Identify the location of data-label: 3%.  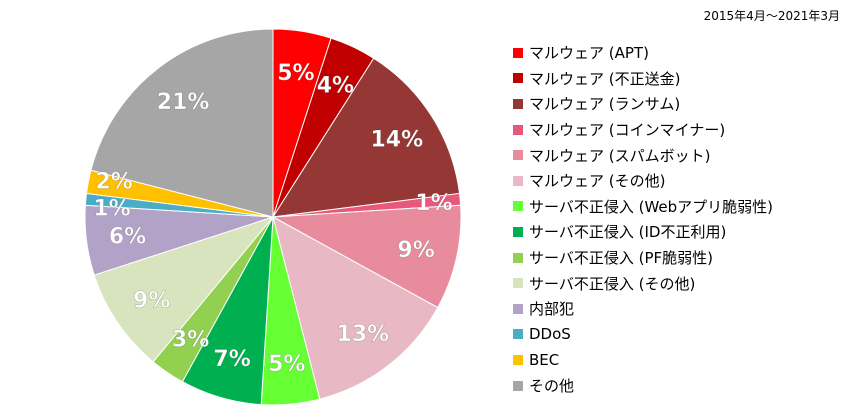
(190, 339).